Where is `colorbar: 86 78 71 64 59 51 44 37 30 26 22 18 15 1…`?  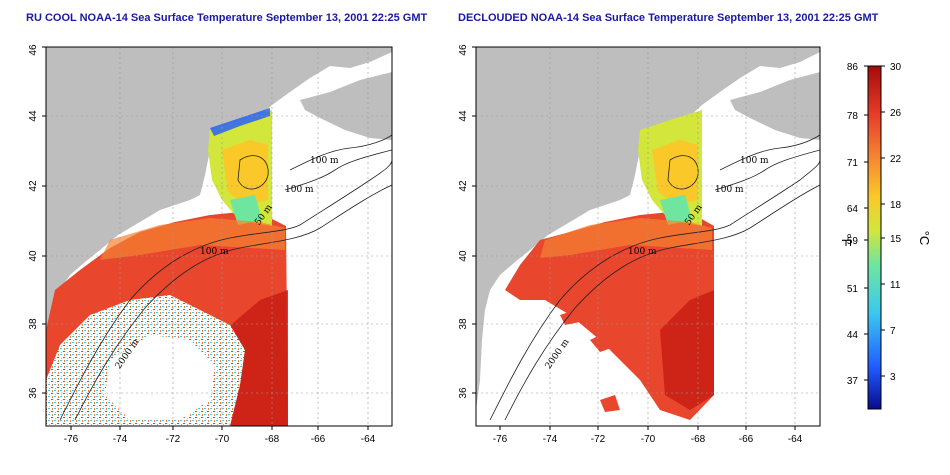
colorbar: 86 78 71 64 59 51 44 37 30 26 22 18 15 1… is located at coordinates (885, 236).